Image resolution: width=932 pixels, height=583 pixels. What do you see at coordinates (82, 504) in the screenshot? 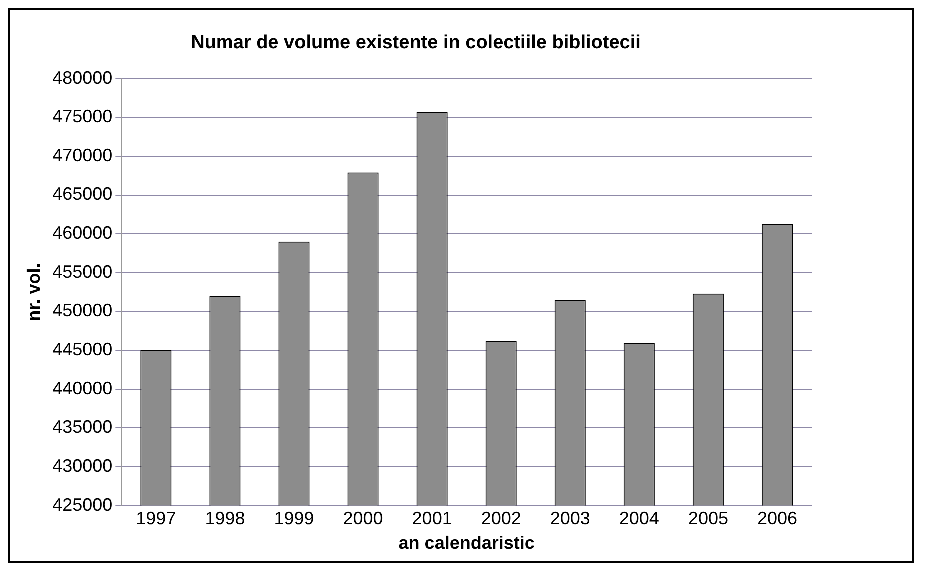
I see `y-tick-label: 425000` at bounding box center [82, 504].